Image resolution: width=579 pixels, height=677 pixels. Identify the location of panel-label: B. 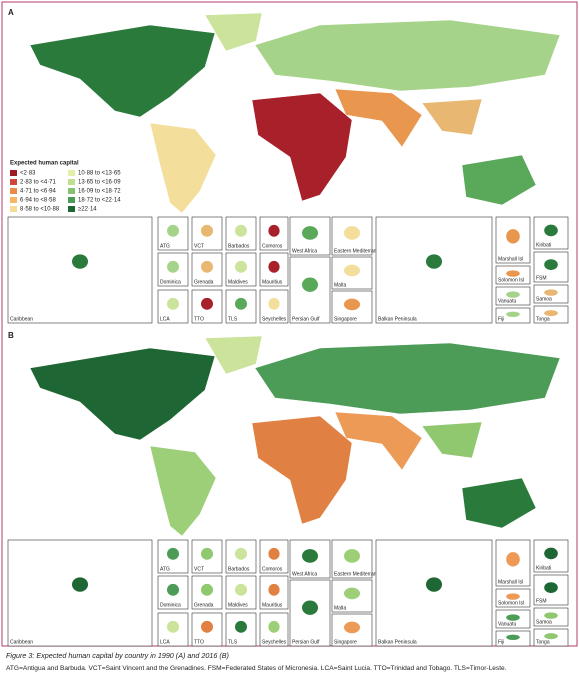
(11, 335).